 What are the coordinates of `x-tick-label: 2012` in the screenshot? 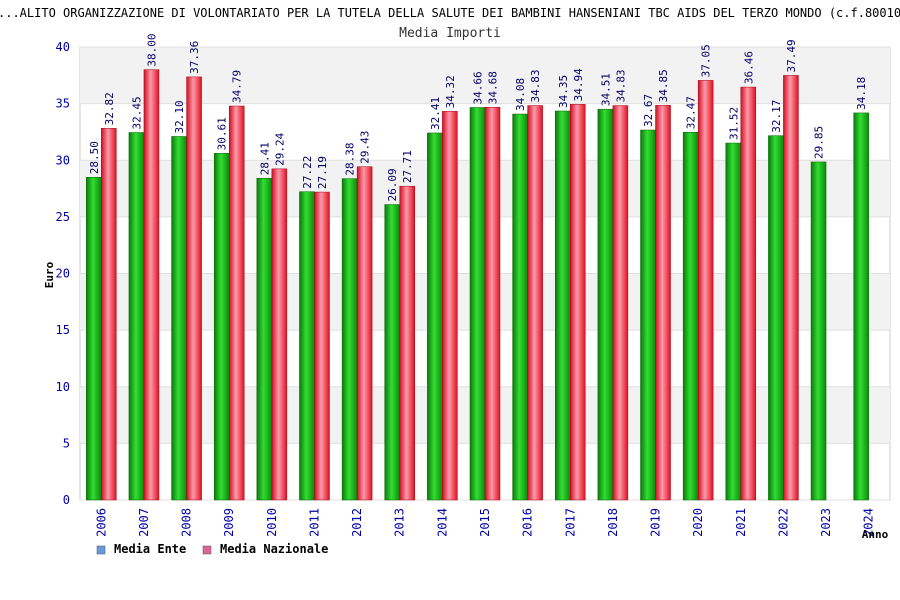 It's located at (357, 522).